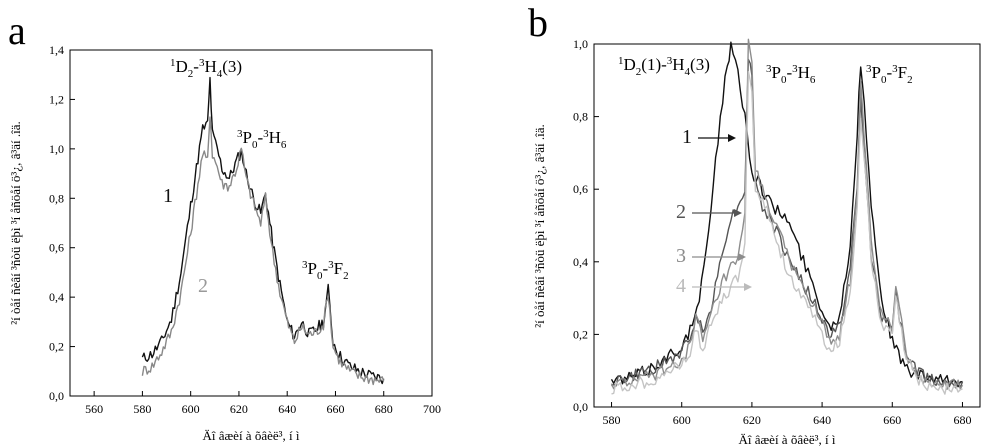 This screenshot has height=448, width=988. Describe the element at coordinates (325, 270) in the screenshot. I see `annotation-a-3P0-3F2: 3P0-3F2` at that location.